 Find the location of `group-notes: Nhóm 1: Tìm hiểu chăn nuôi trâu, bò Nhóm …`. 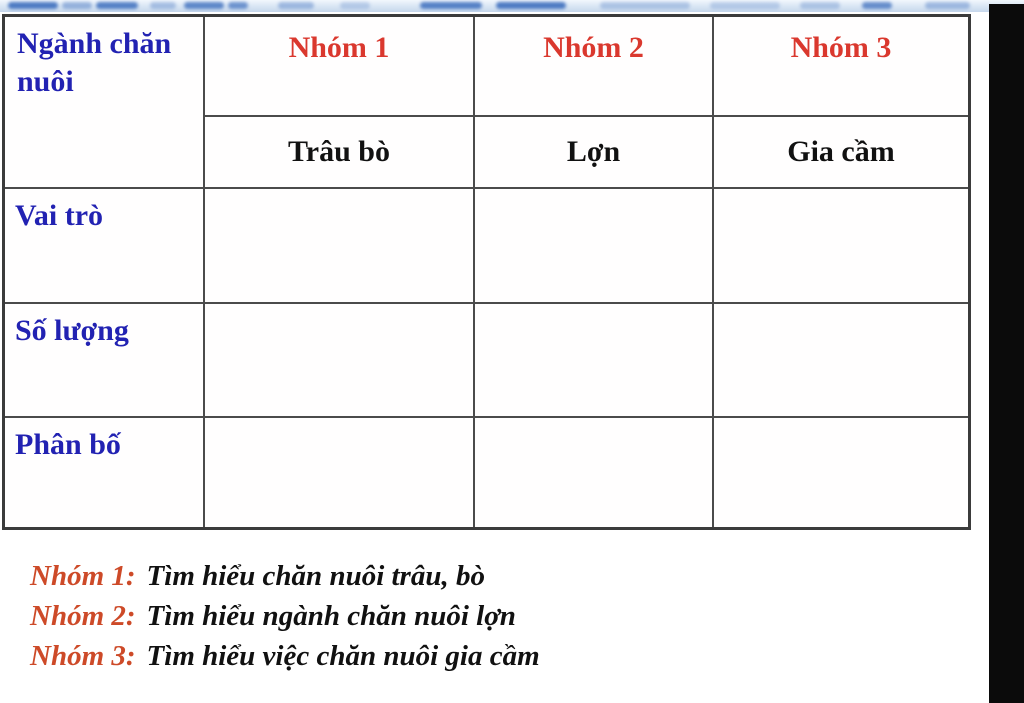

group-notes: Nhóm 1: Tìm hiểu chăn nuôi trâu, bò Nhóm … is located at coordinates (285, 616).